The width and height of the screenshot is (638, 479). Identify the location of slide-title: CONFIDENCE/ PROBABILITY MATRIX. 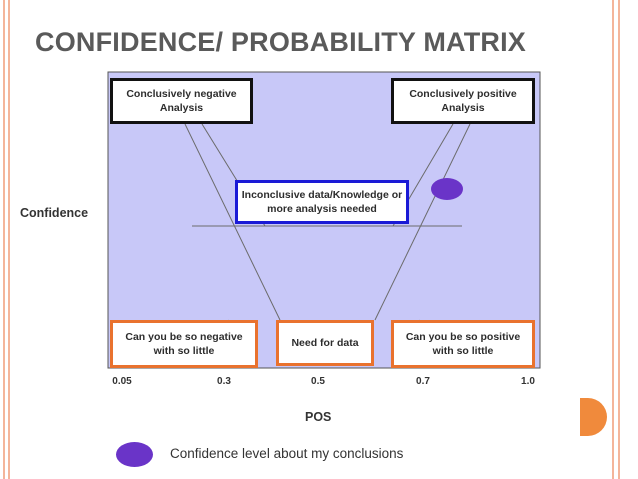
(281, 42).